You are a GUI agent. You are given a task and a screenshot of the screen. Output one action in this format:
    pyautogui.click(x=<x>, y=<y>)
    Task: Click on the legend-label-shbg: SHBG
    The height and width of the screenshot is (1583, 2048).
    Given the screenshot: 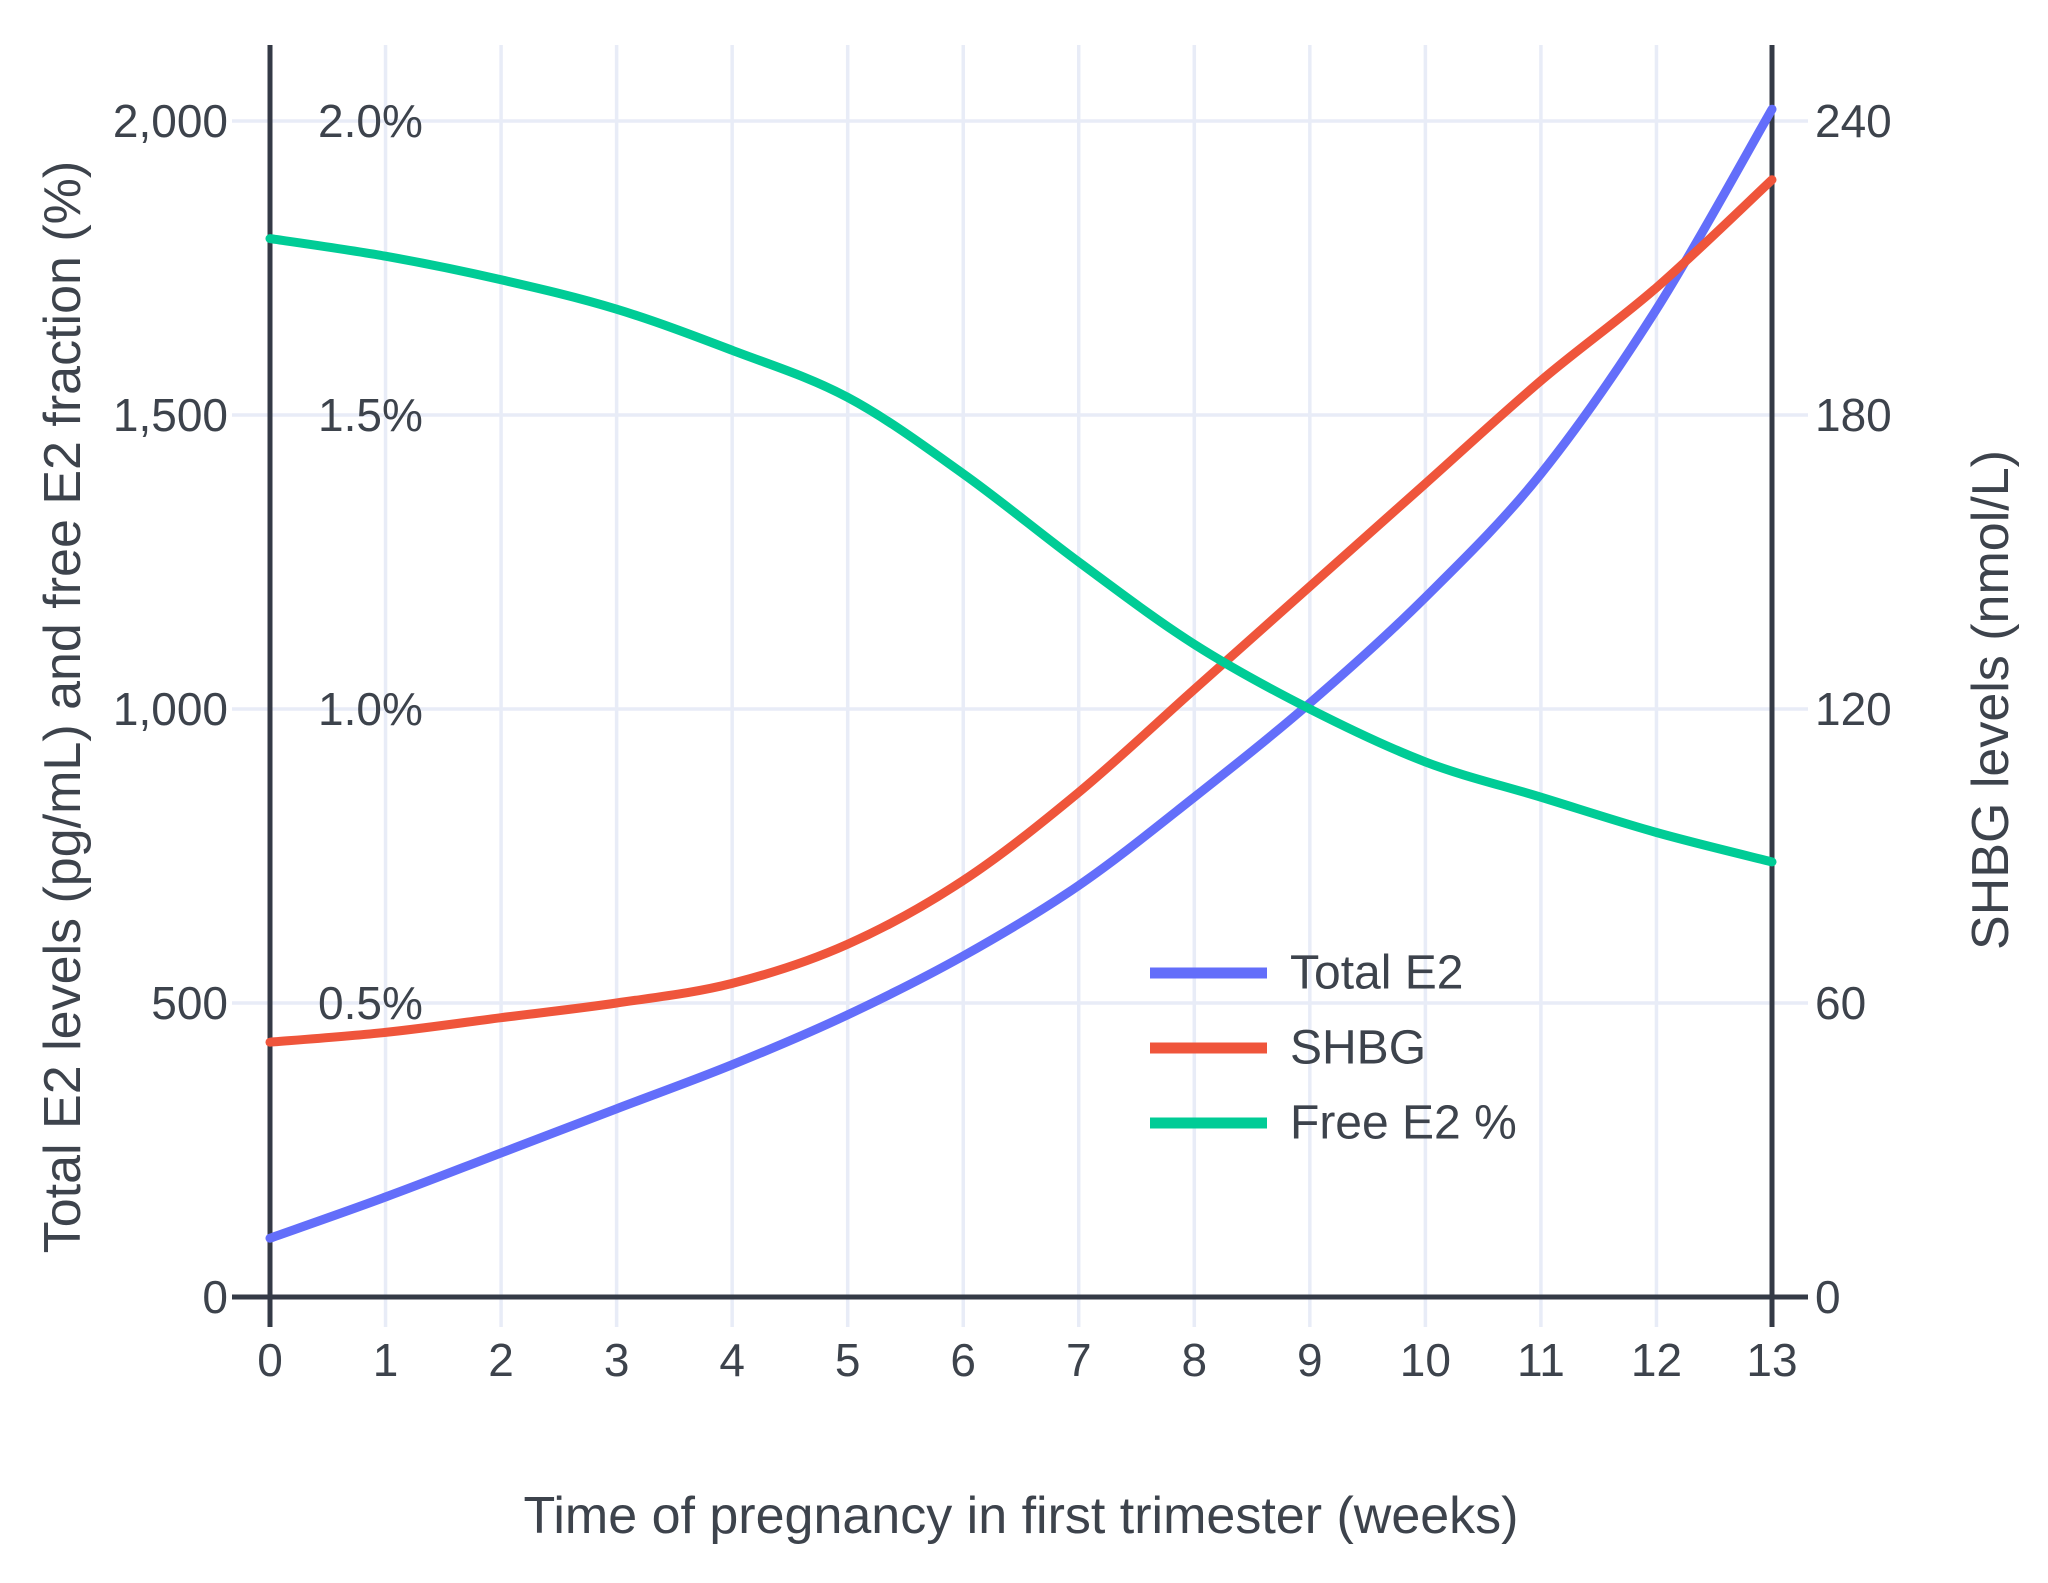 What is the action you would take?
    pyautogui.click(x=1358, y=1048)
    